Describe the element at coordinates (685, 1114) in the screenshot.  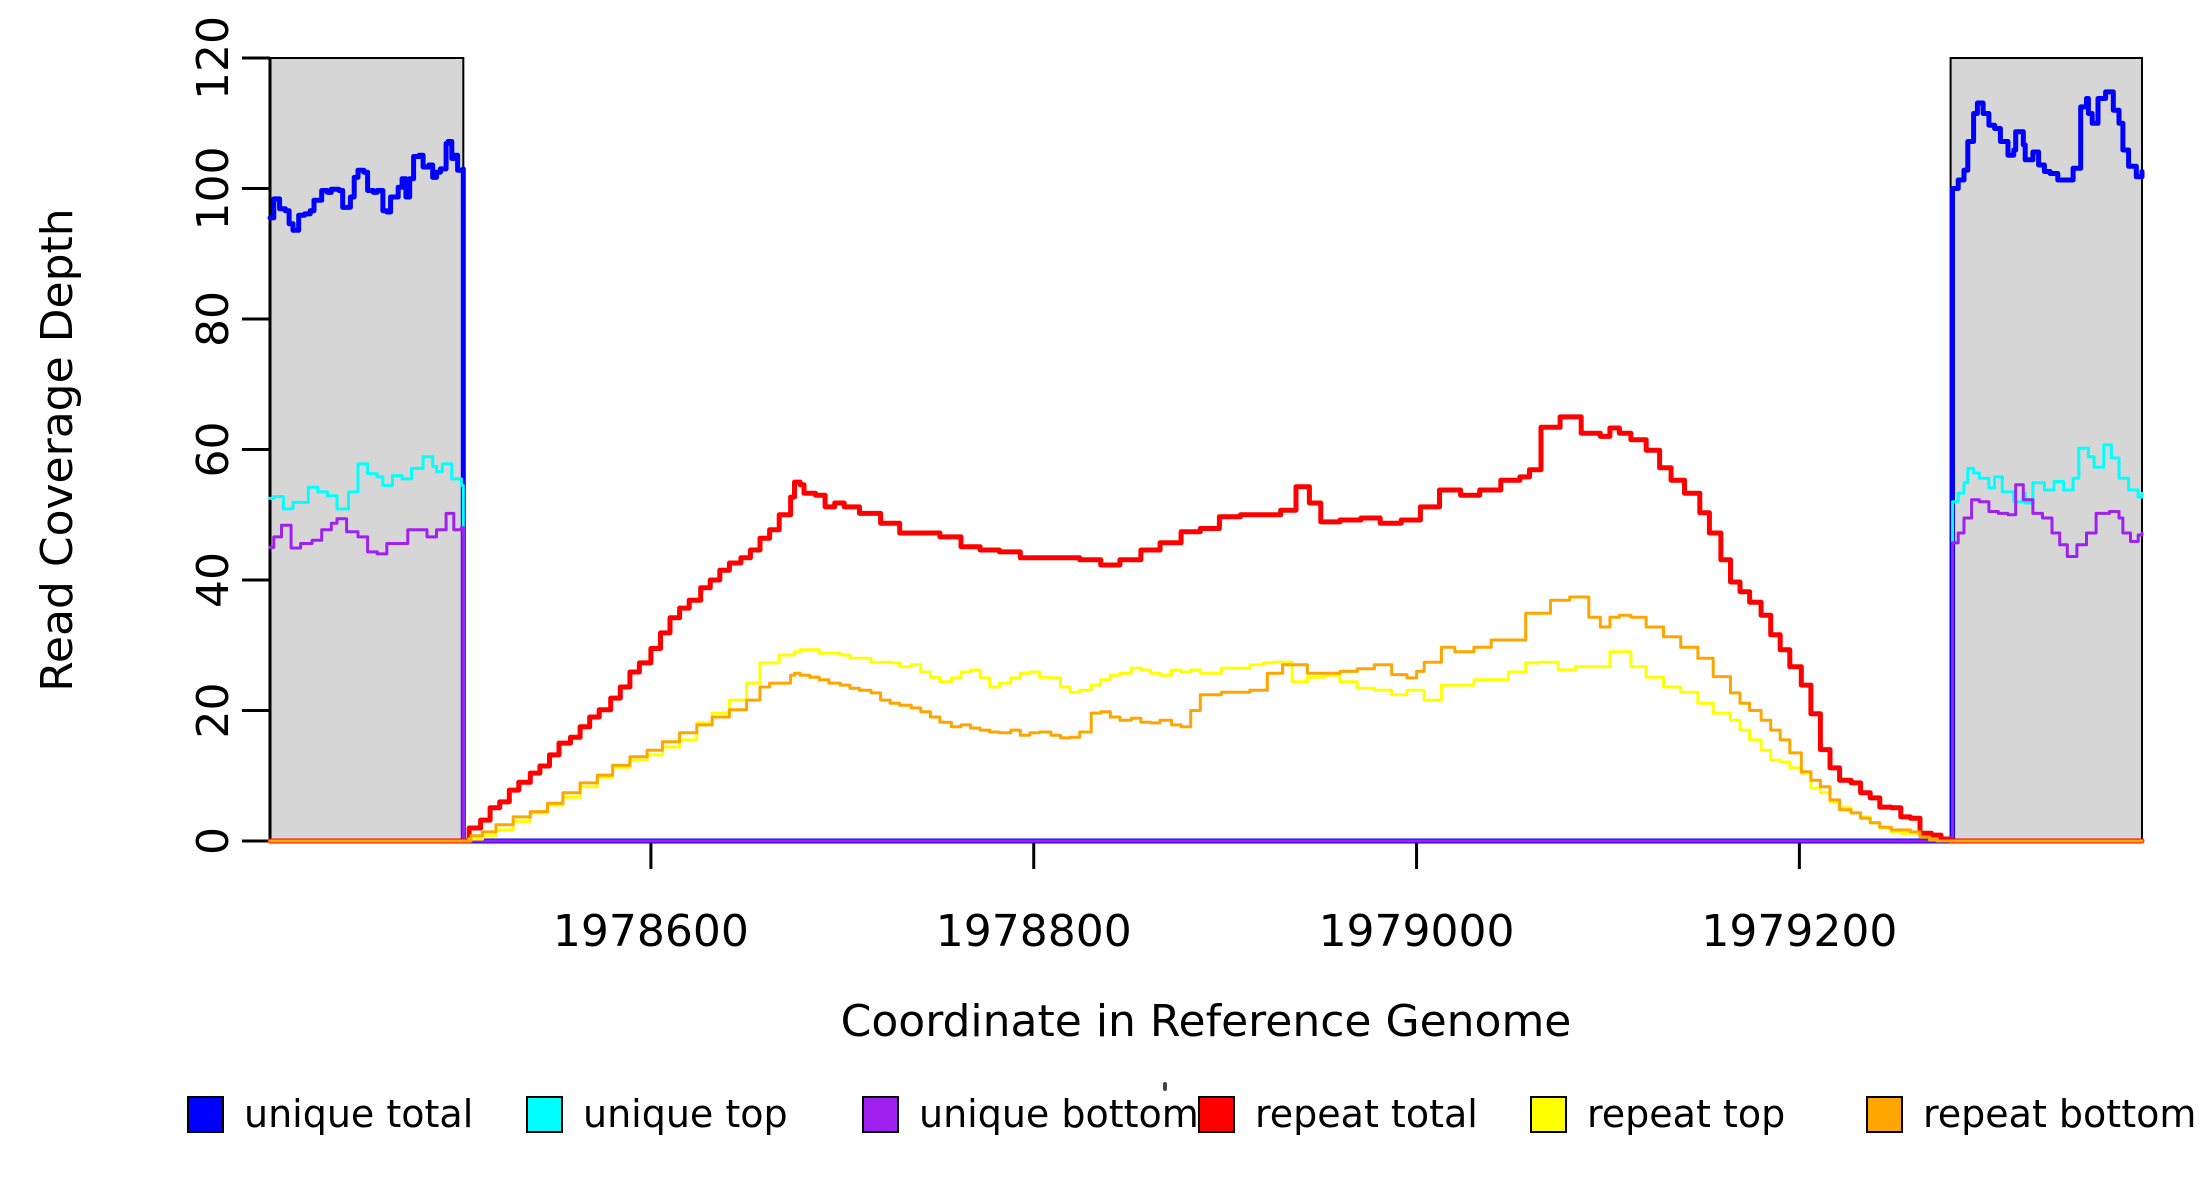
I see `legend-label: unique top` at that location.